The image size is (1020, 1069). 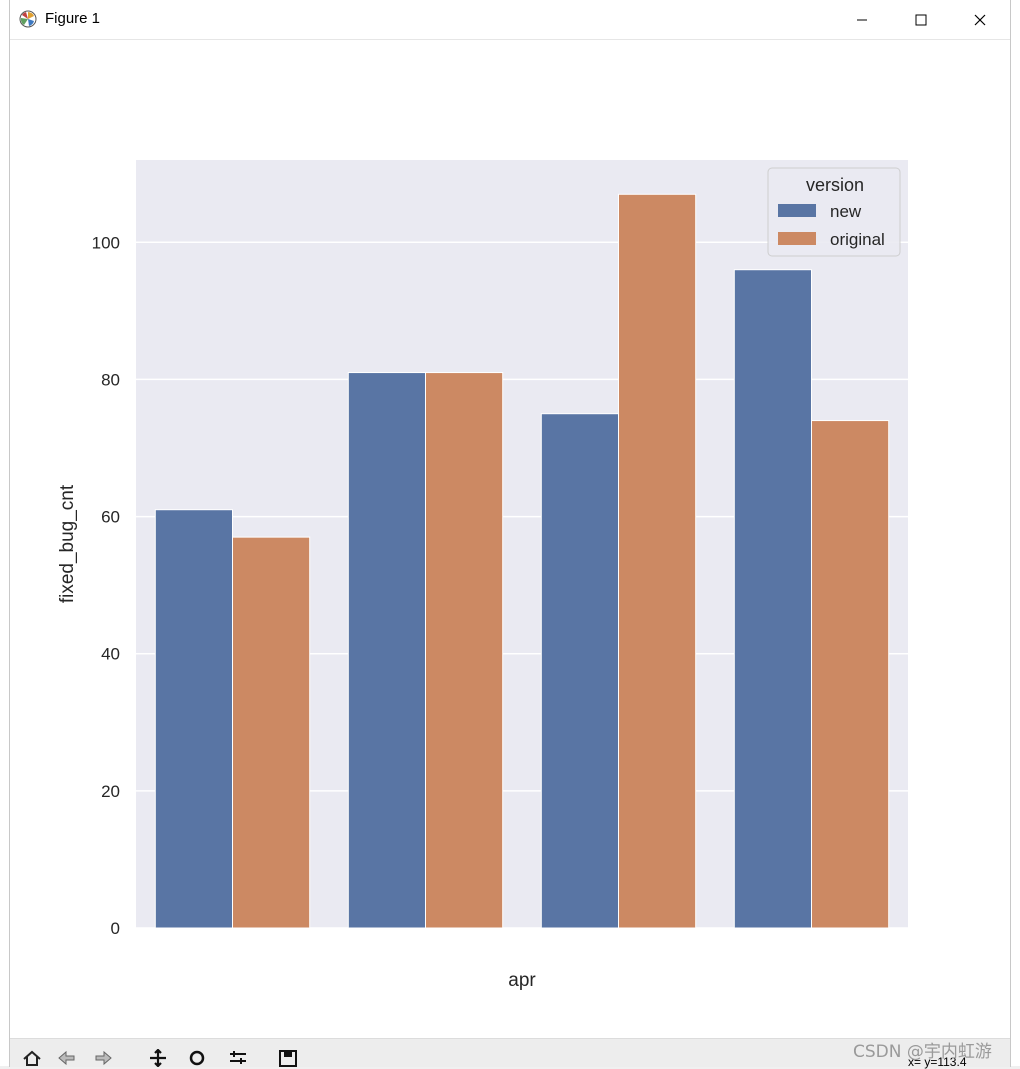 I want to click on y-tick-label-0: 0, so click(x=115, y=928).